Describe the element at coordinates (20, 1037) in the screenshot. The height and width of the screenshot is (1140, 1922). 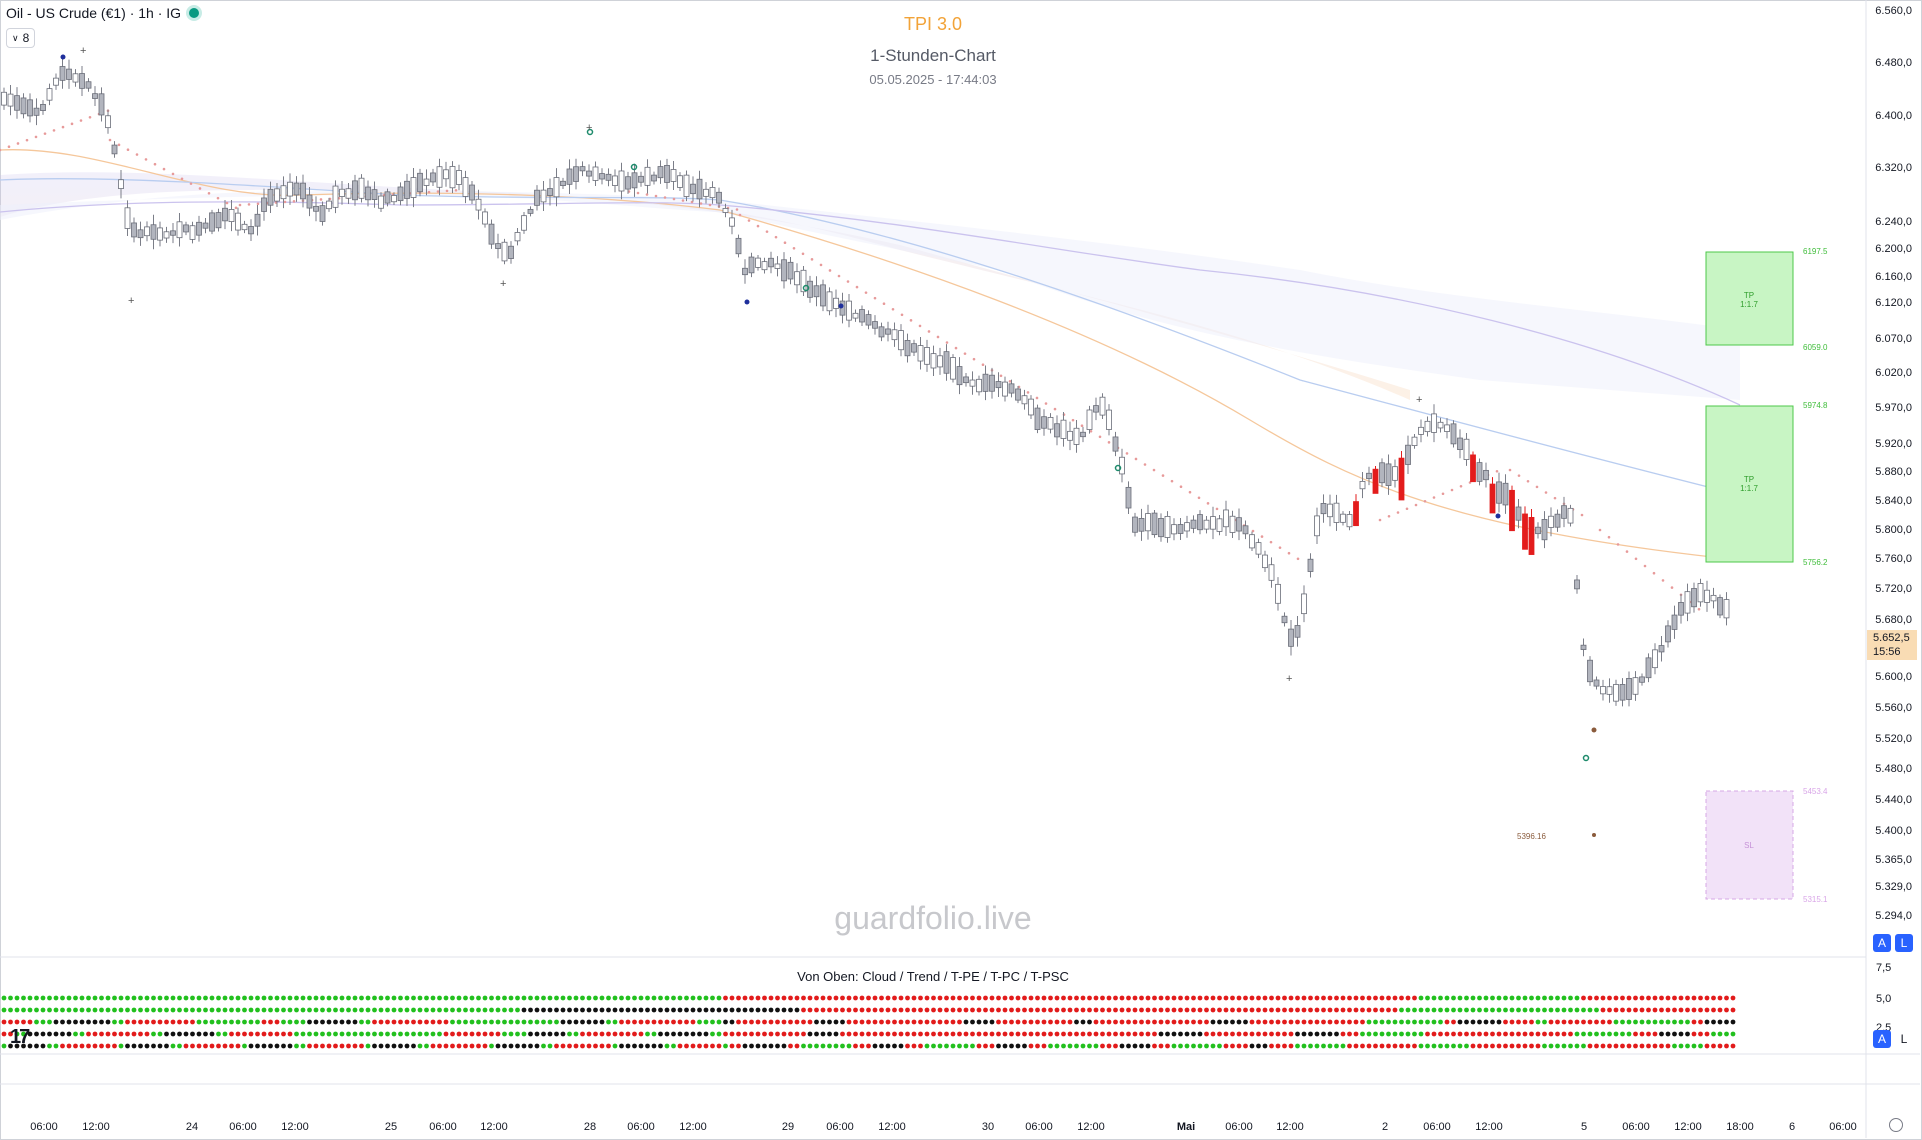
I see `tradingview-logo: 17` at that location.